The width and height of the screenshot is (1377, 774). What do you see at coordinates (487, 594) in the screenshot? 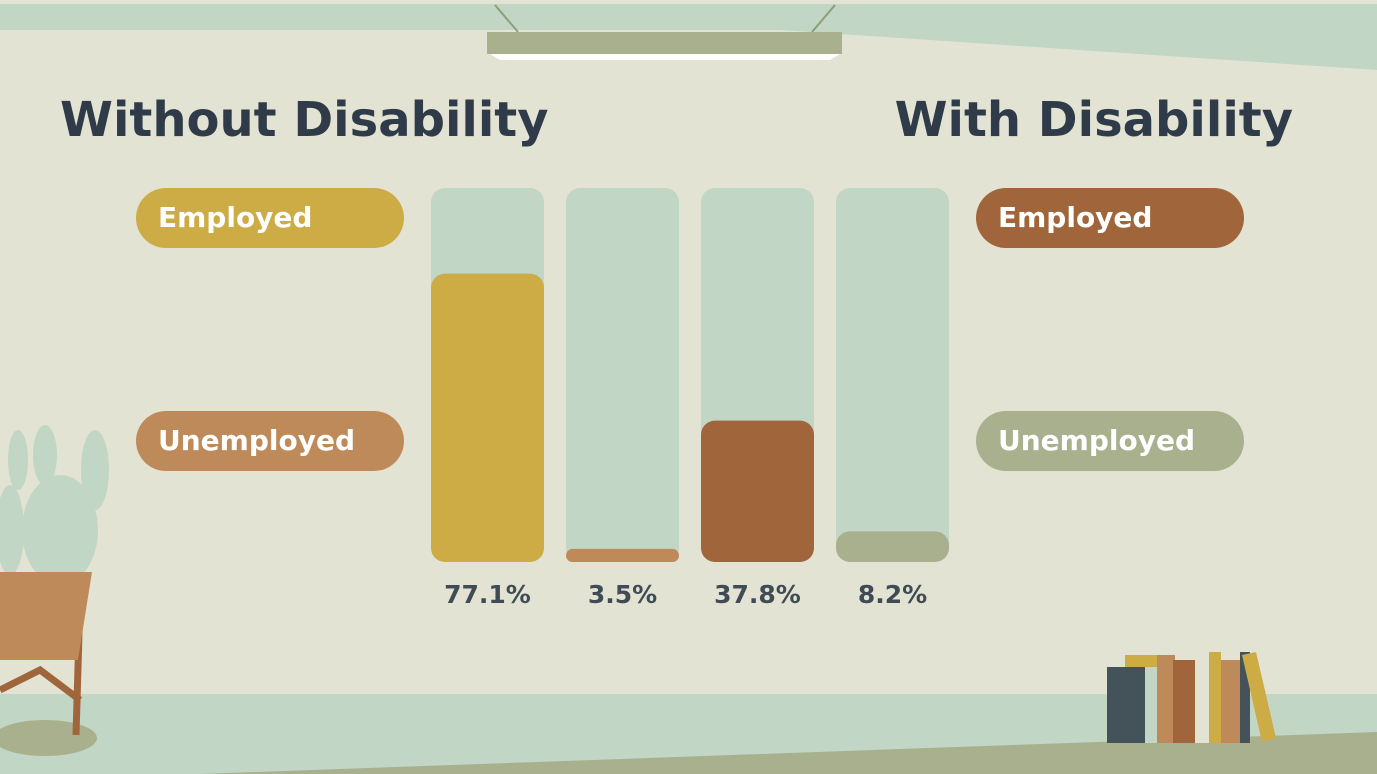
I see `value-label: 77.1%` at bounding box center [487, 594].